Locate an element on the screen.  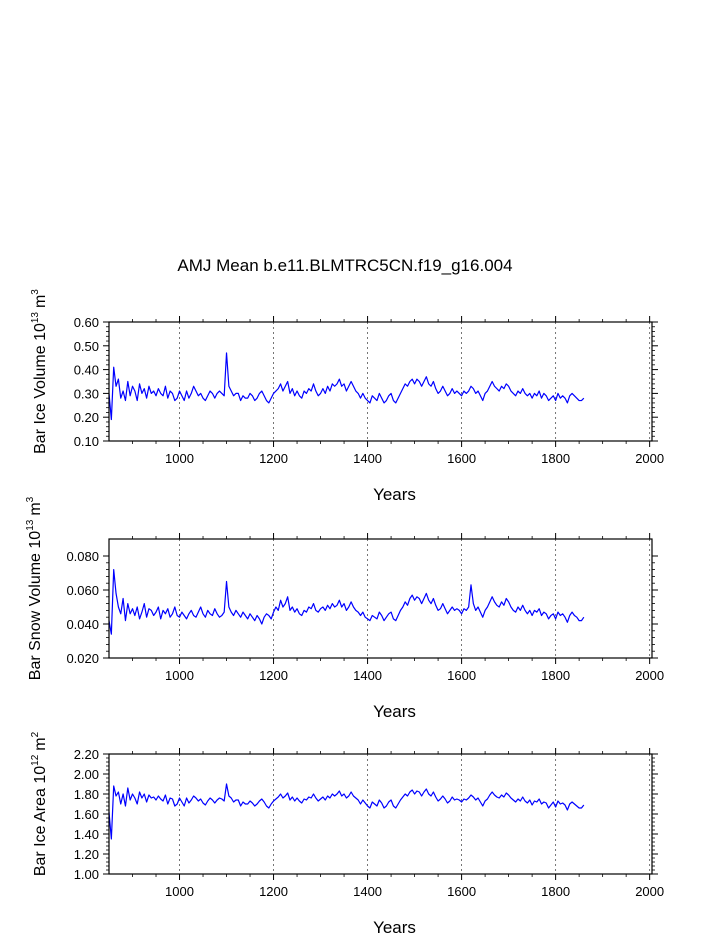
y-tick-label: 0.60 is located at coordinates (86, 322).